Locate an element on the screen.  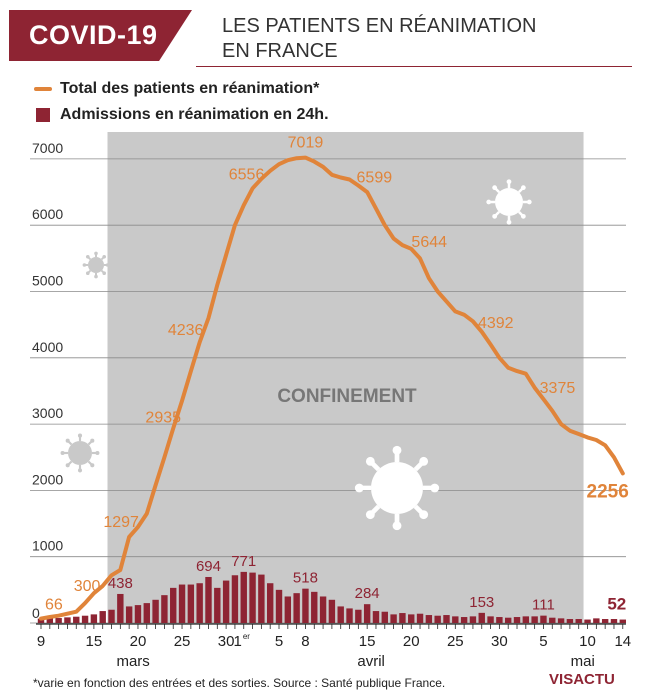
x-tick-label: 9 is located at coordinates (41, 641).